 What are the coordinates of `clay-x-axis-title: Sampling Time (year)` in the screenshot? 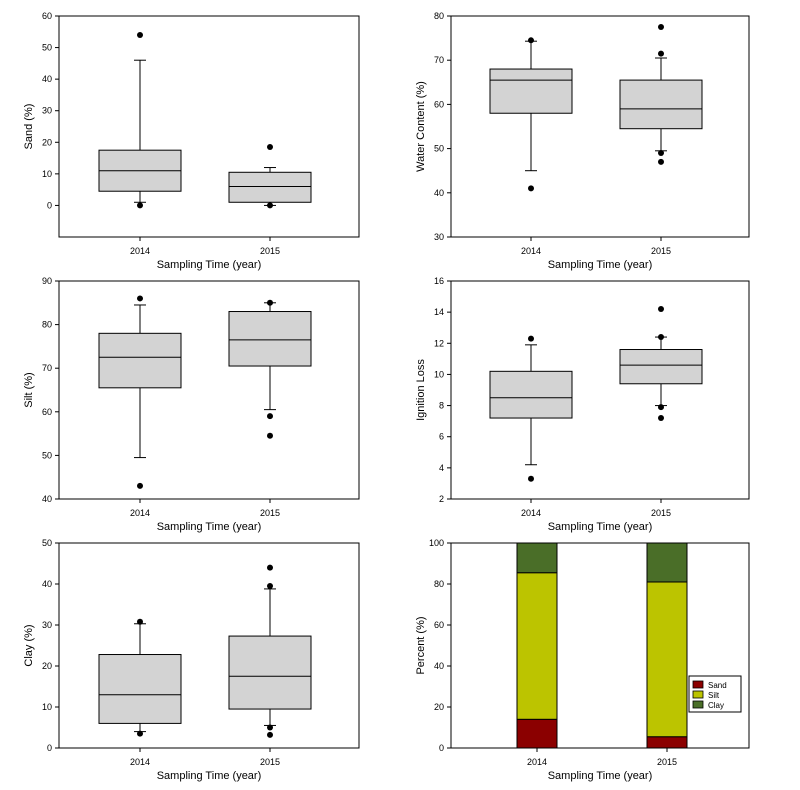 It's located at (209, 776).